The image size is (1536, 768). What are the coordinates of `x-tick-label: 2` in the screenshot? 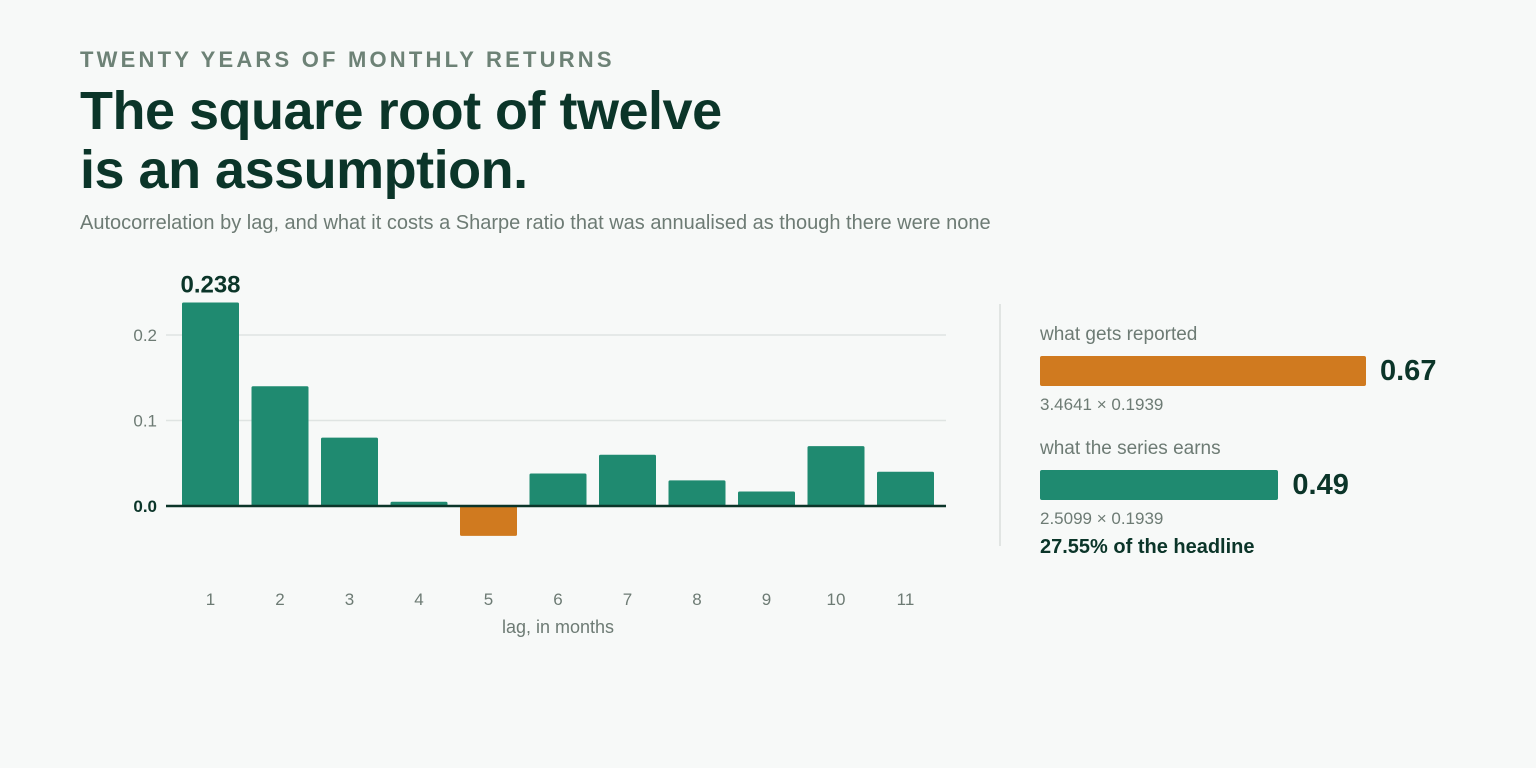 It's located at (279, 599).